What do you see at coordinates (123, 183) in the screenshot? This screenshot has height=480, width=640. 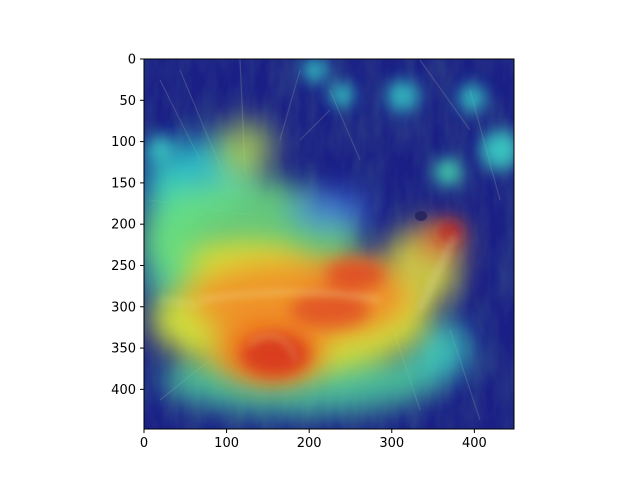 I see `y-tick-label: 150` at bounding box center [123, 183].